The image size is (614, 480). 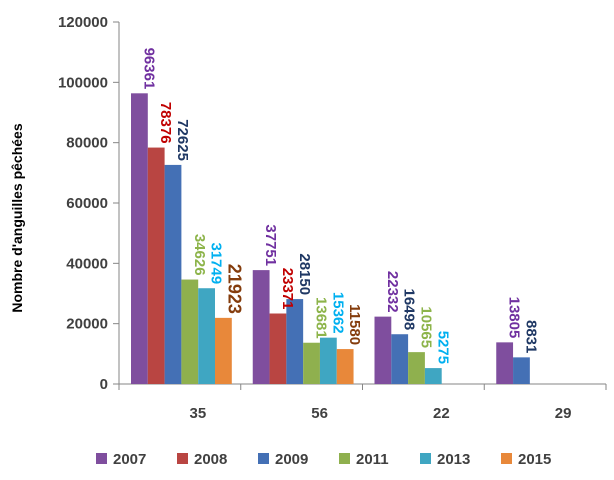 I want to click on x-axis: 35 56 22 29, so click(x=362, y=402).